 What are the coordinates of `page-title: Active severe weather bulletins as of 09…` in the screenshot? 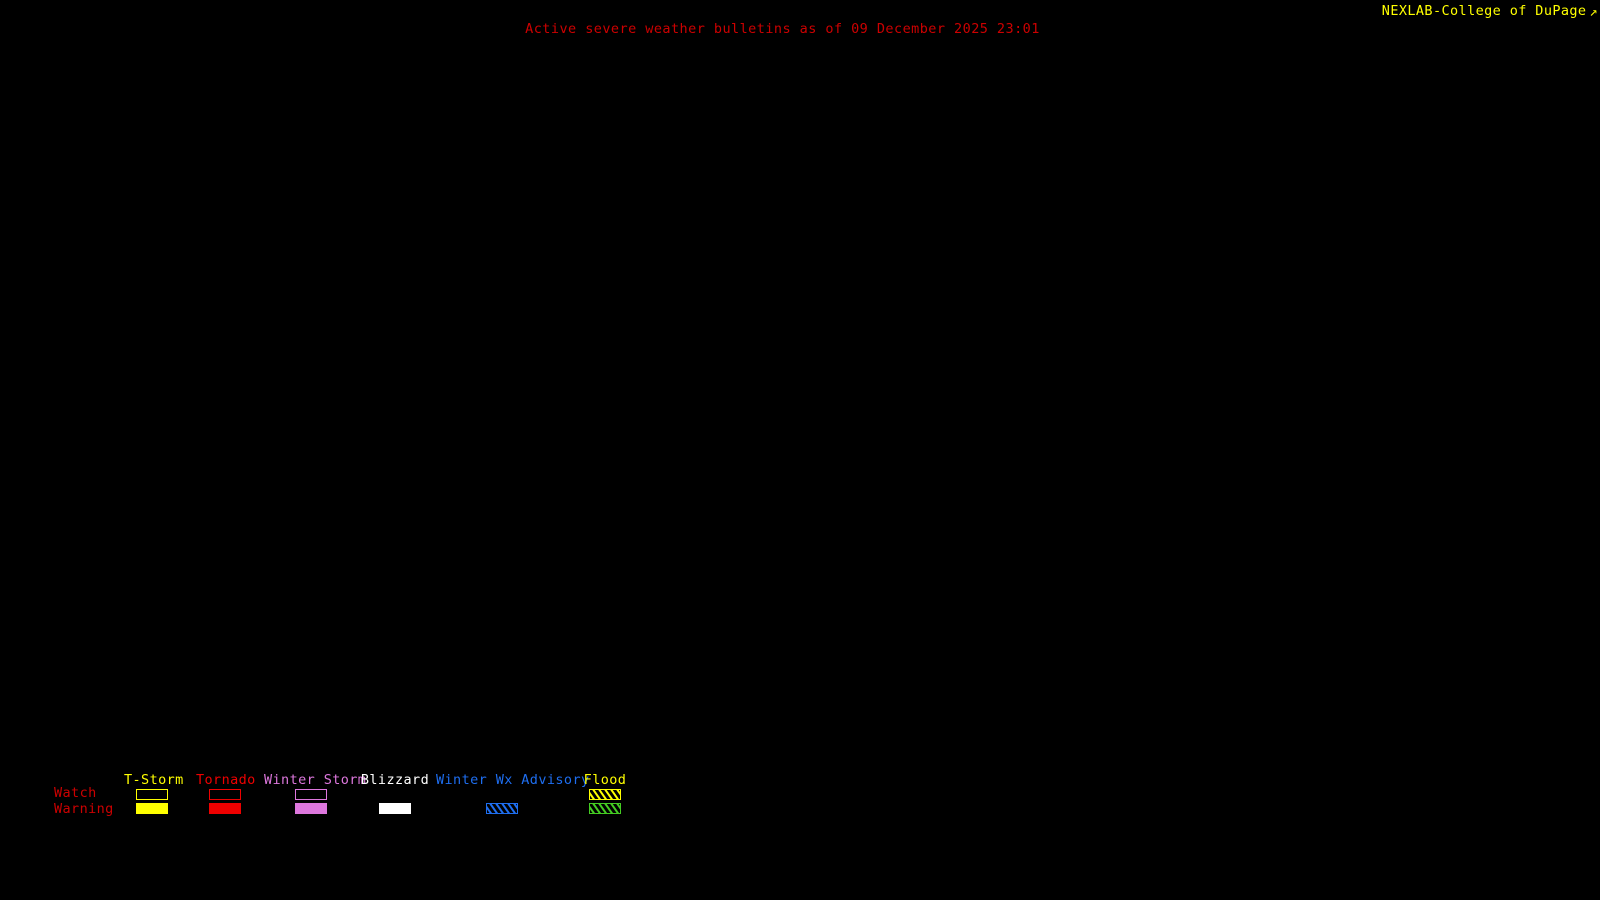 It's located at (782, 29).